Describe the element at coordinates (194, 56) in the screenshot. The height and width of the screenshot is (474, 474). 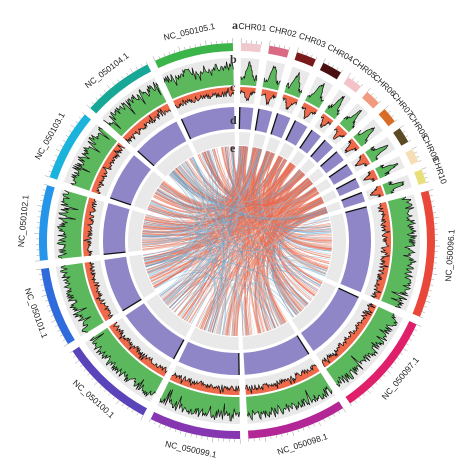
I see `chromosome-band-NC_050105.1` at that location.